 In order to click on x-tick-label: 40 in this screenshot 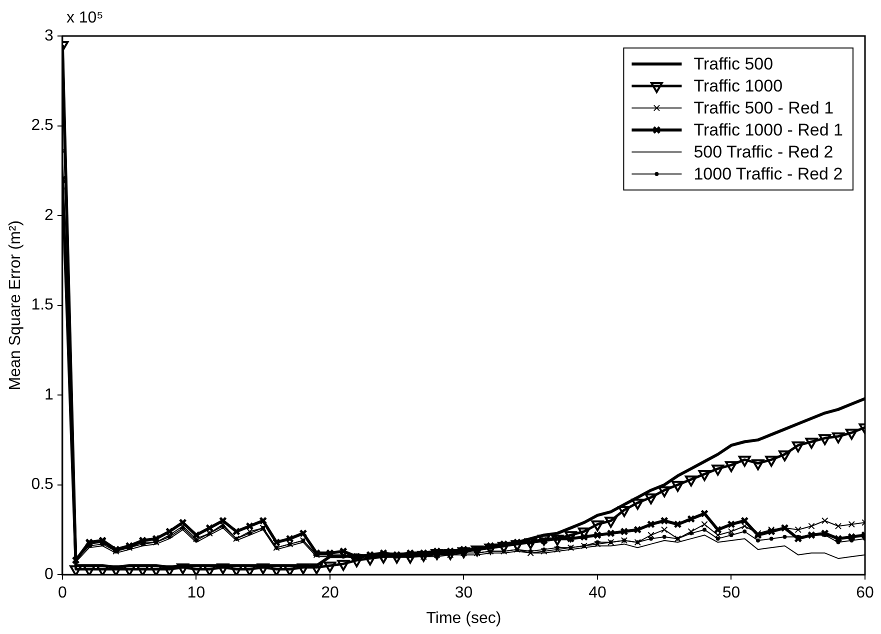, I will do `click(597, 593)`.